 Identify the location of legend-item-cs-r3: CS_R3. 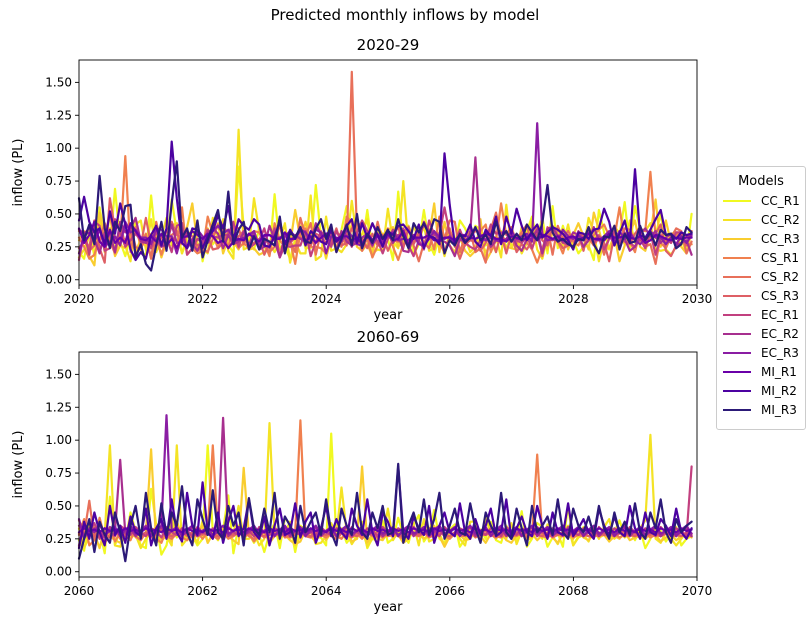
(761, 295).